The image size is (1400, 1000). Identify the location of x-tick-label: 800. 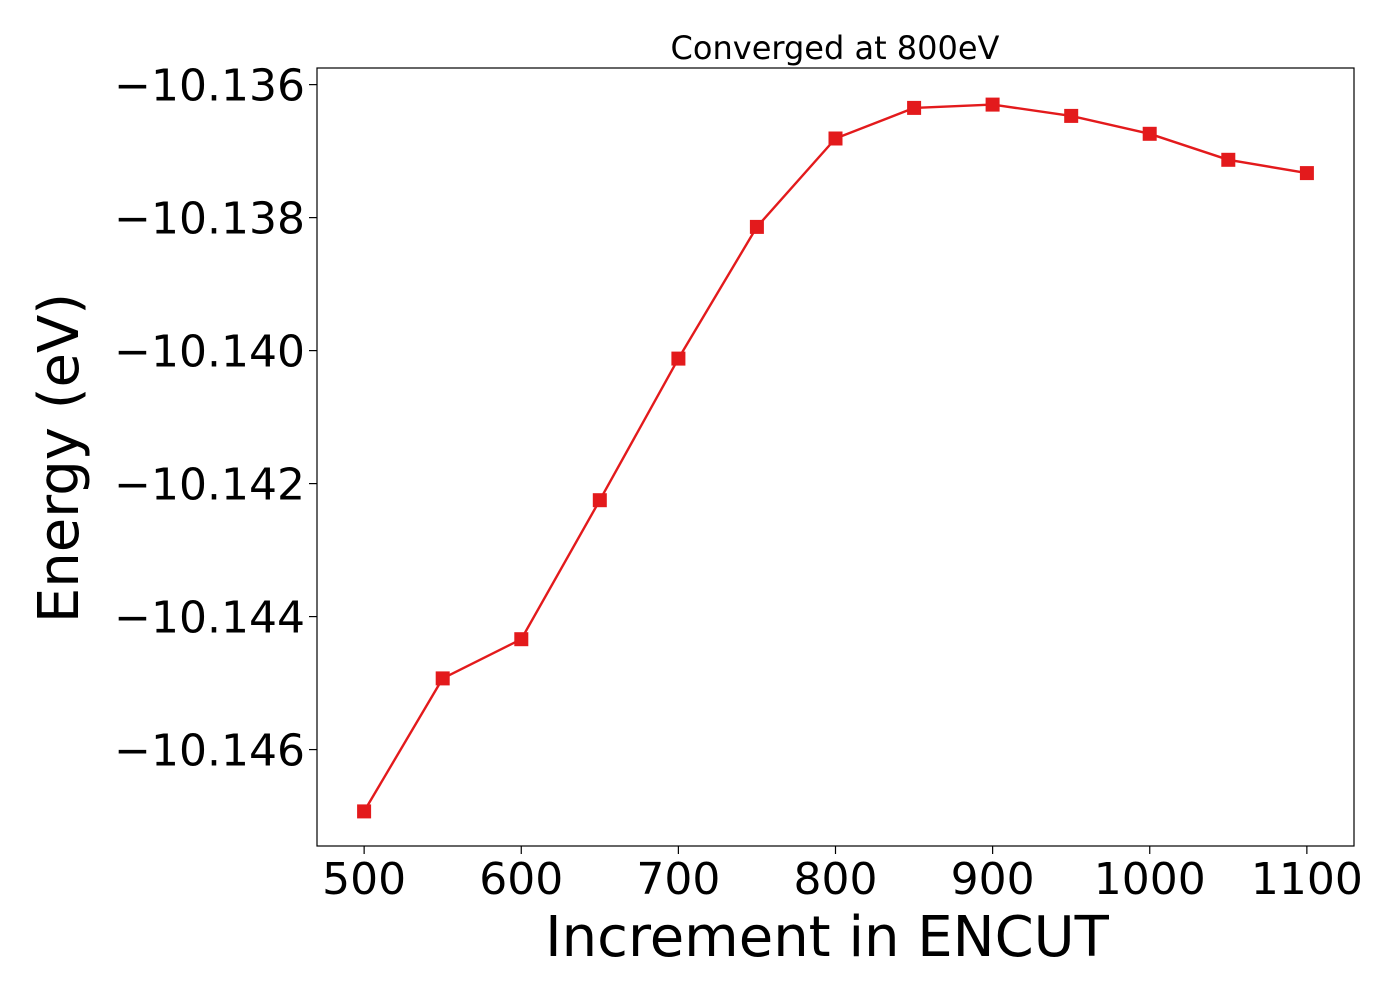
(836, 879).